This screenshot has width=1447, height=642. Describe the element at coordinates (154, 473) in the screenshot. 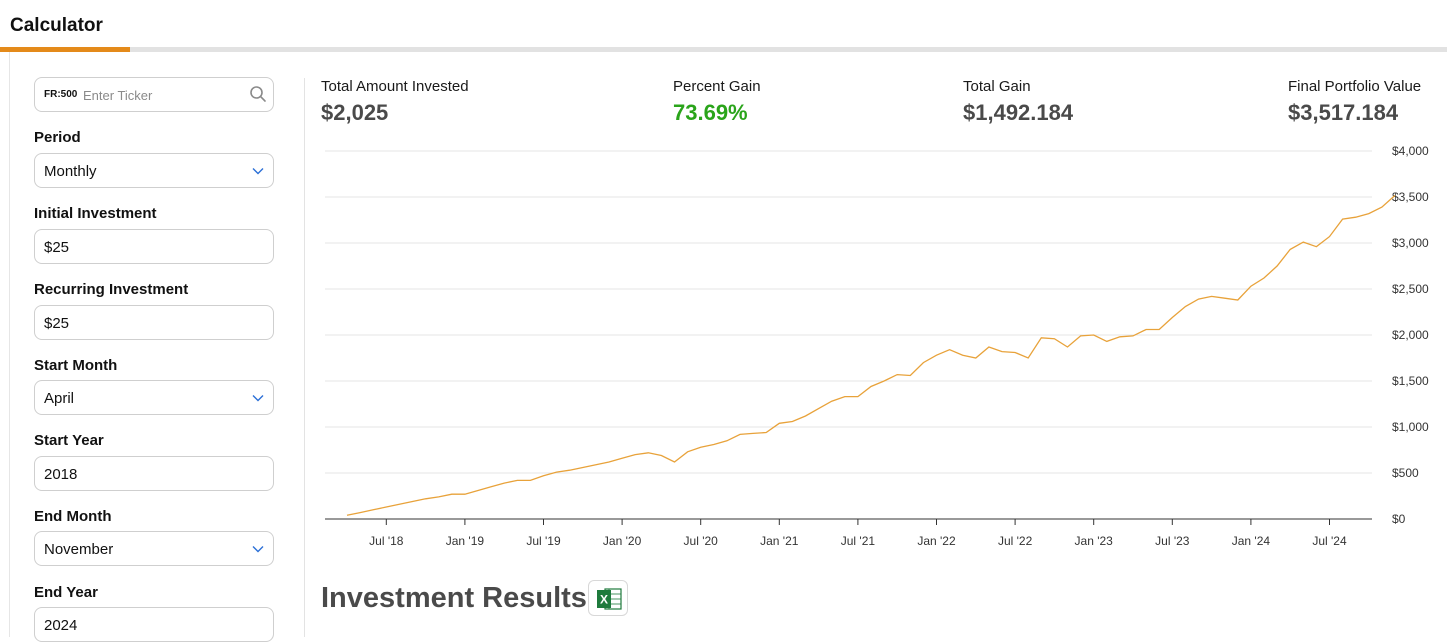

I see `start-year-field: 2018` at that location.